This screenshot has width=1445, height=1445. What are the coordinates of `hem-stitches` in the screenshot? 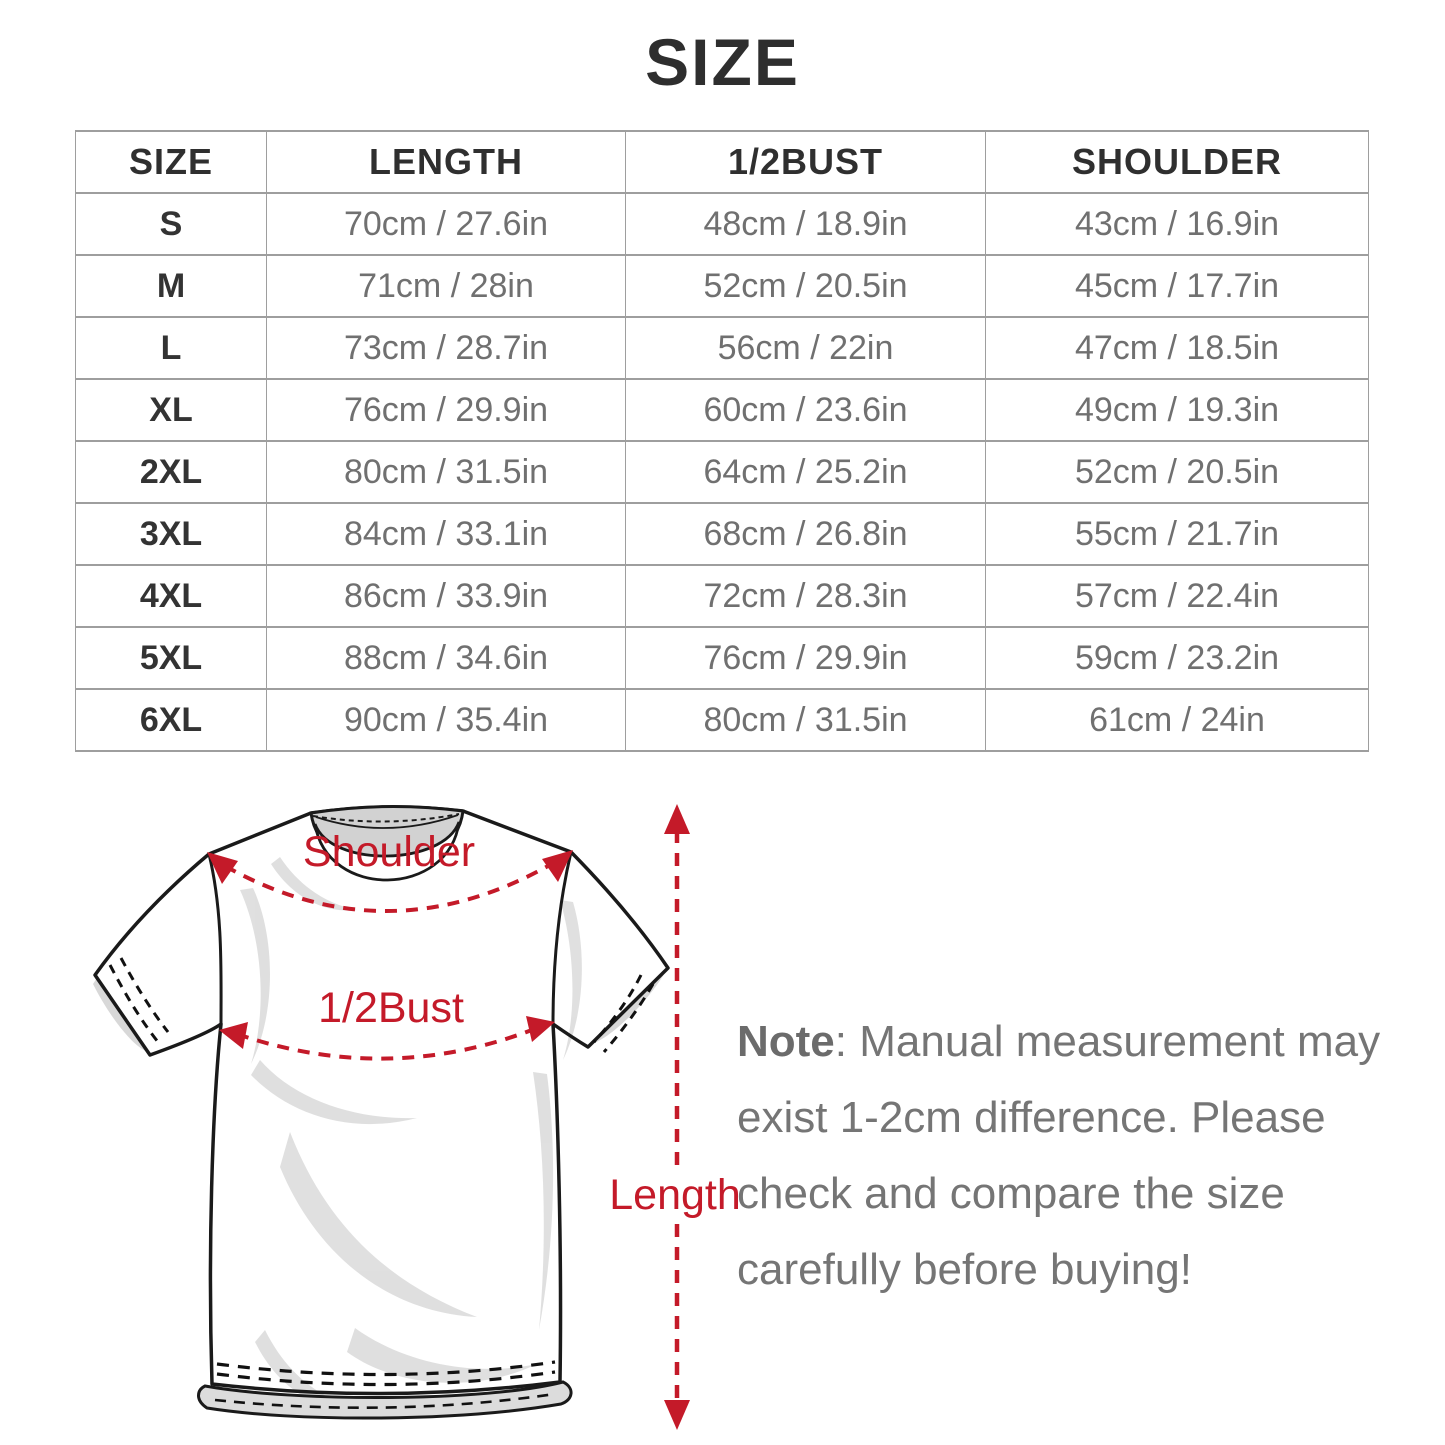 It's located at (386, 1373).